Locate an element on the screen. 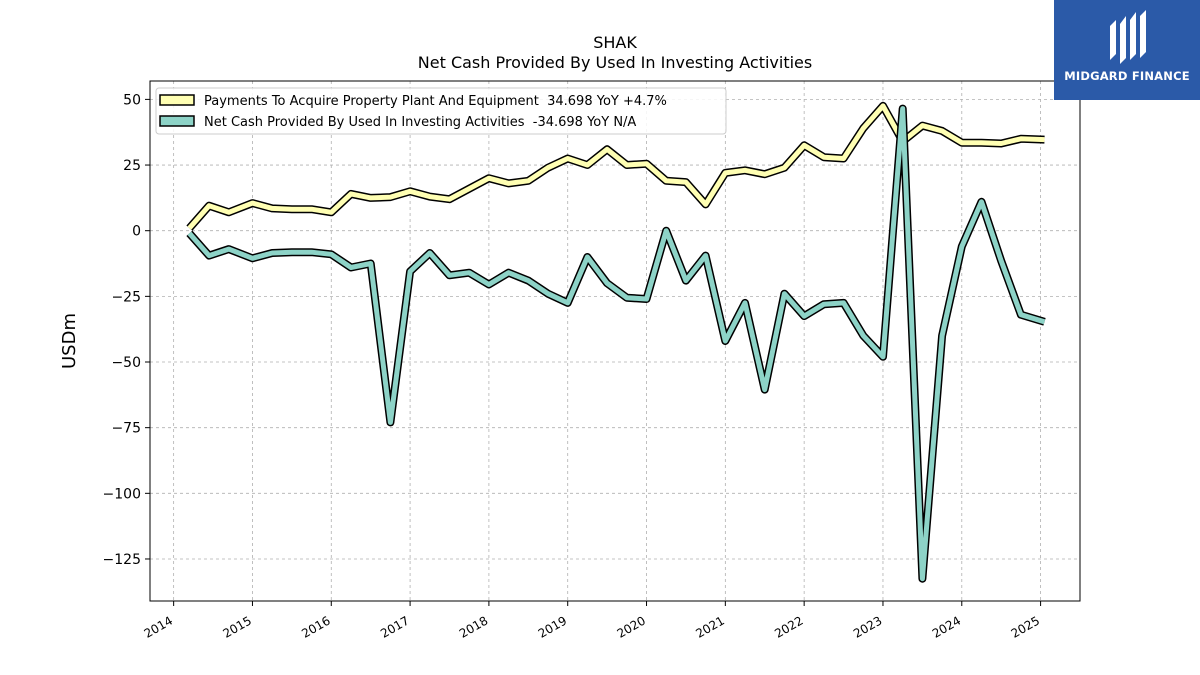 The height and width of the screenshot is (675, 1200). legend-swatch-payments is located at coordinates (177, 100).